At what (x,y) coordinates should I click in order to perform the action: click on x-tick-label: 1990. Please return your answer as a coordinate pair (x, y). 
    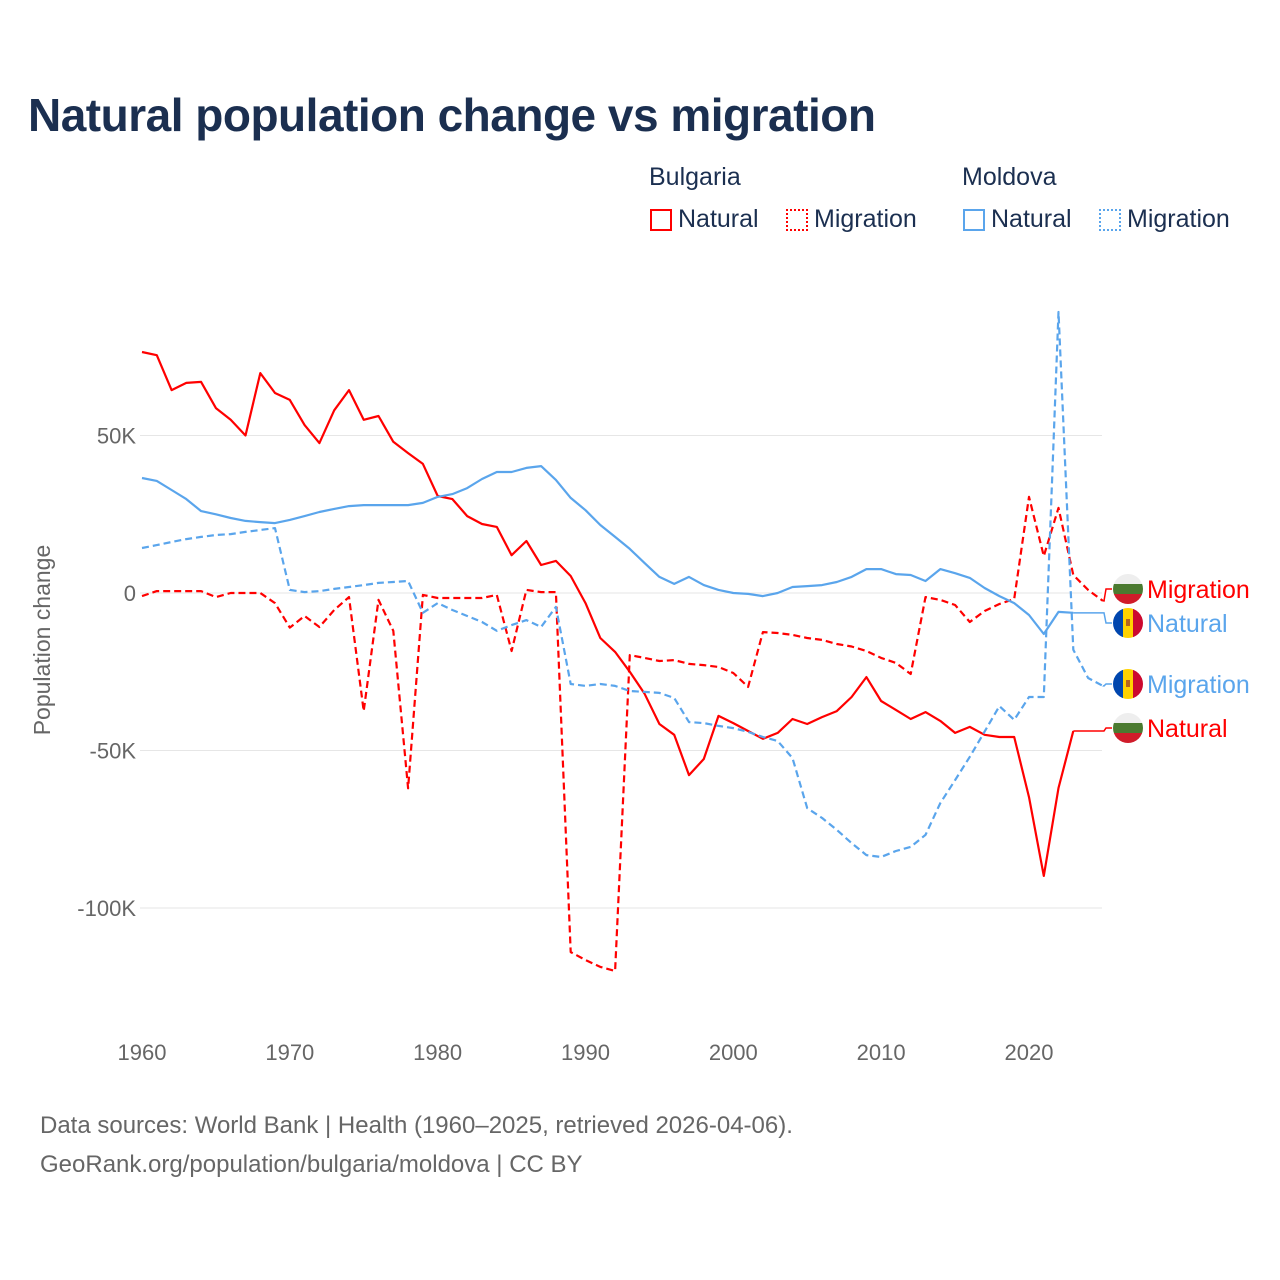
    Looking at the image, I should click on (585, 1052).